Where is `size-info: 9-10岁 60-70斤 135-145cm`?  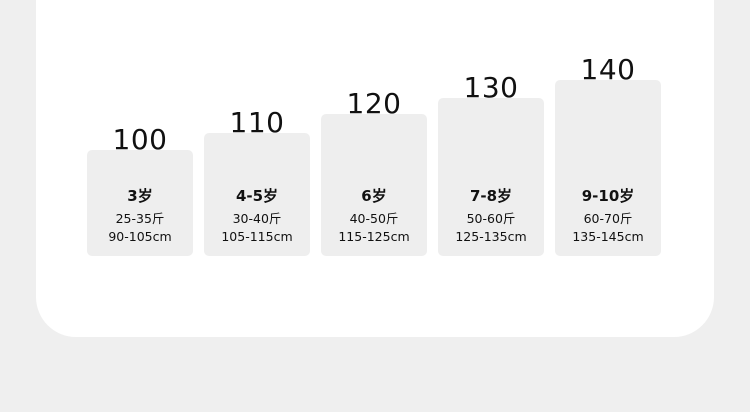 size-info: 9-10岁 60-70斤 135-145cm is located at coordinates (608, 216).